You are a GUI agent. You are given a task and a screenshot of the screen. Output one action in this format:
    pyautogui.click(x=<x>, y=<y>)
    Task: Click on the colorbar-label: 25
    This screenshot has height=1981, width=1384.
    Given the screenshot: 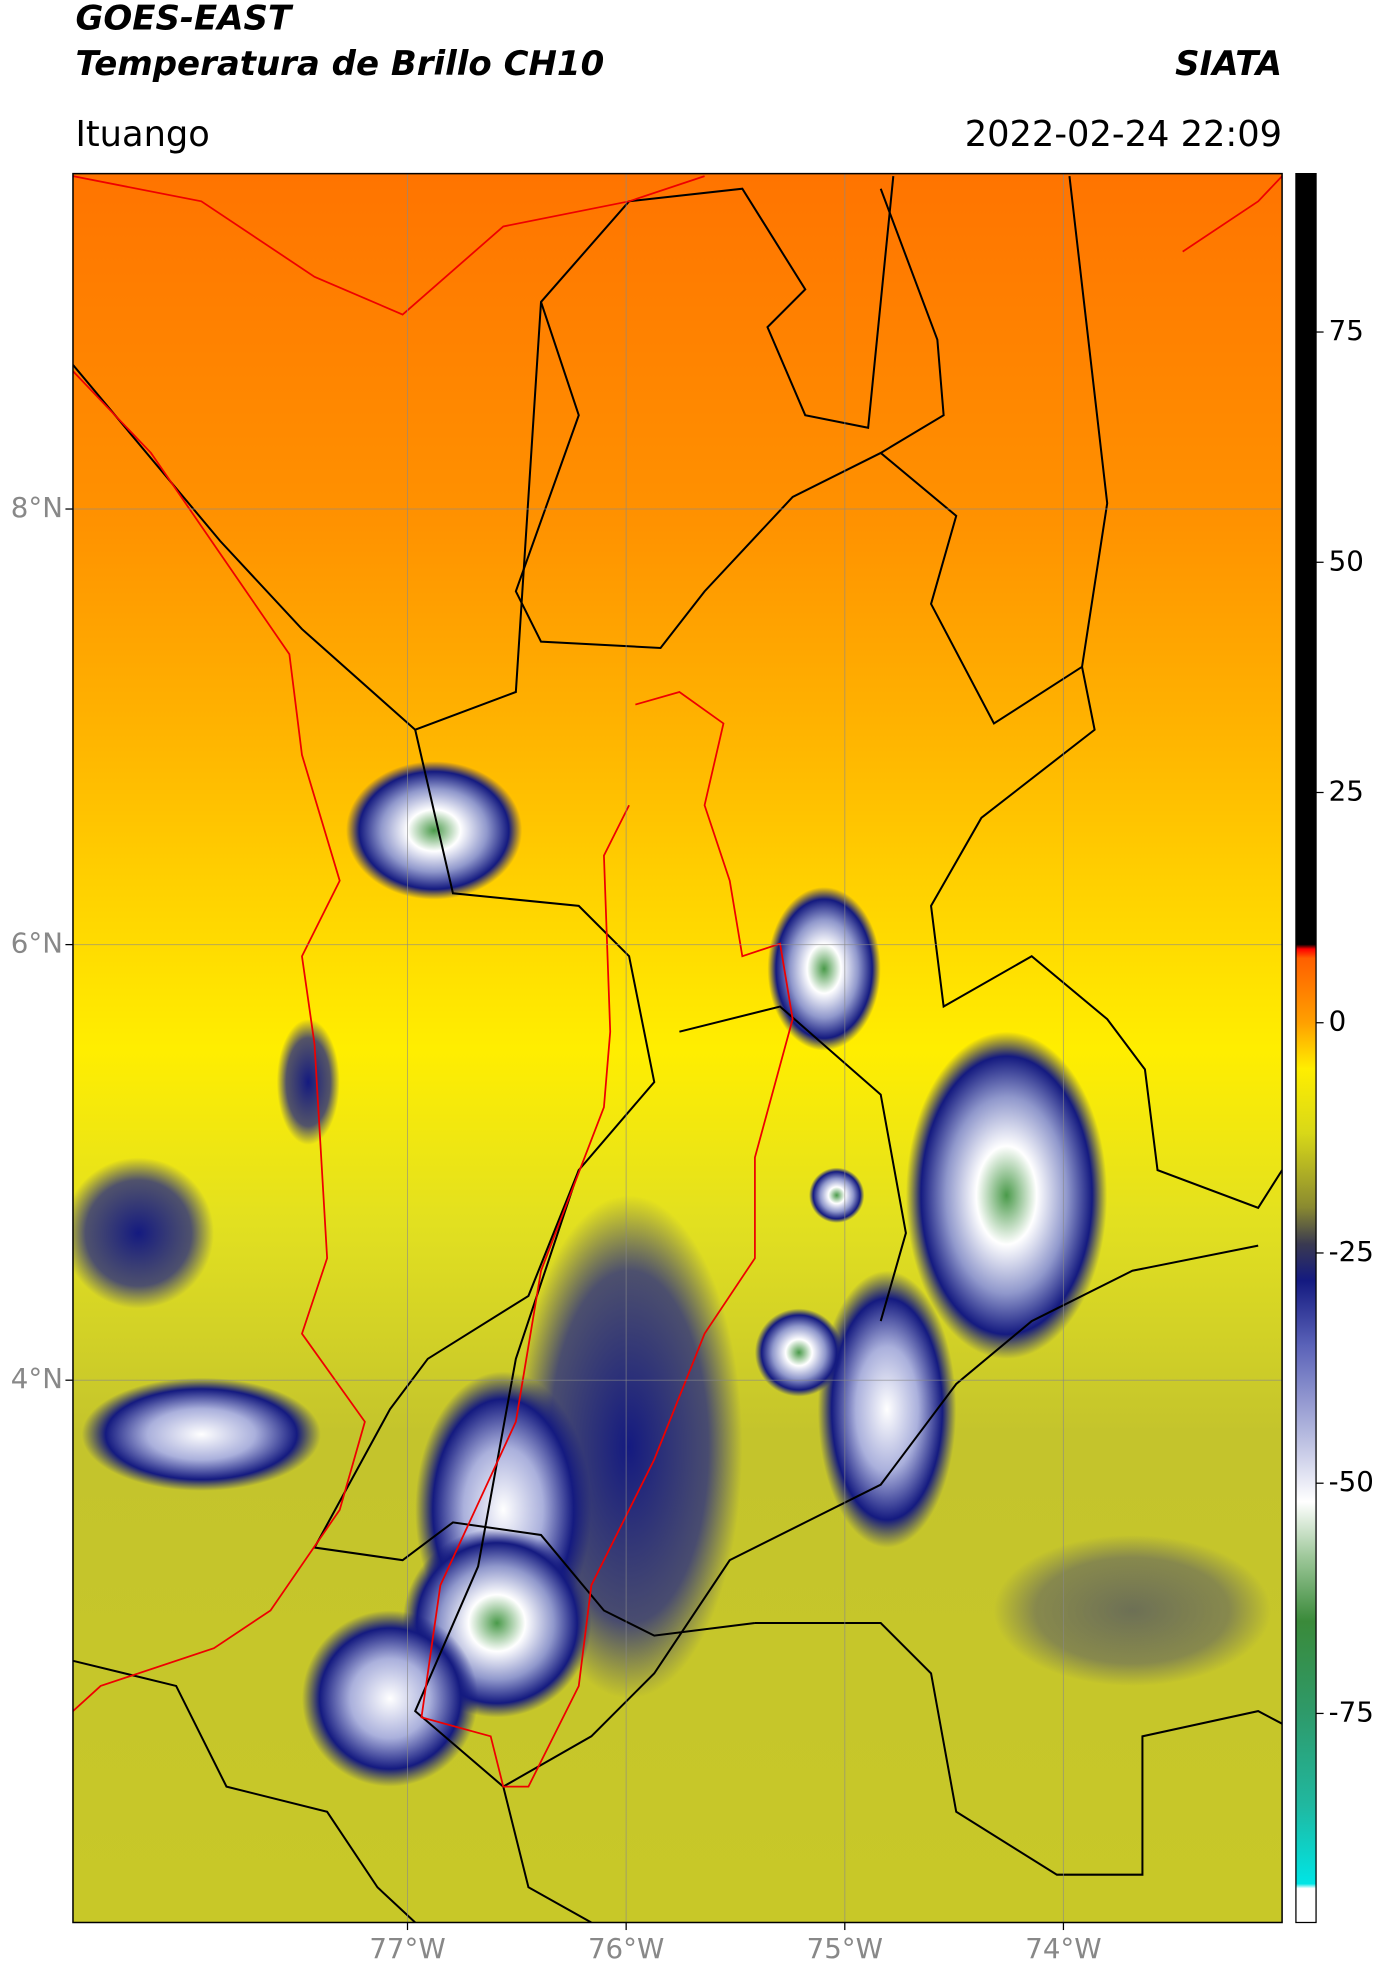 What is the action you would take?
    pyautogui.click(x=1346, y=791)
    